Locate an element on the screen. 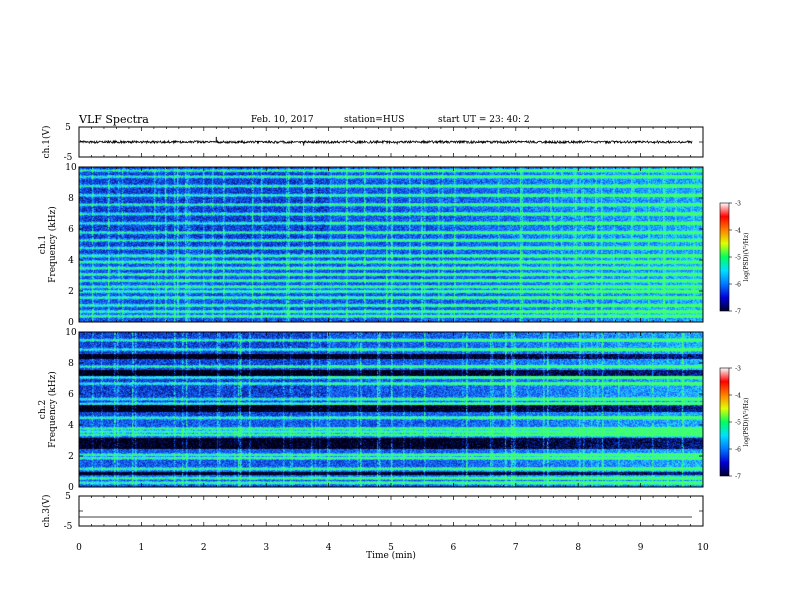 Image resolution: width=792 pixels, height=612 pixels. ch1-ylabel-frequency: Frequency (kHz) is located at coordinates (52, 244).